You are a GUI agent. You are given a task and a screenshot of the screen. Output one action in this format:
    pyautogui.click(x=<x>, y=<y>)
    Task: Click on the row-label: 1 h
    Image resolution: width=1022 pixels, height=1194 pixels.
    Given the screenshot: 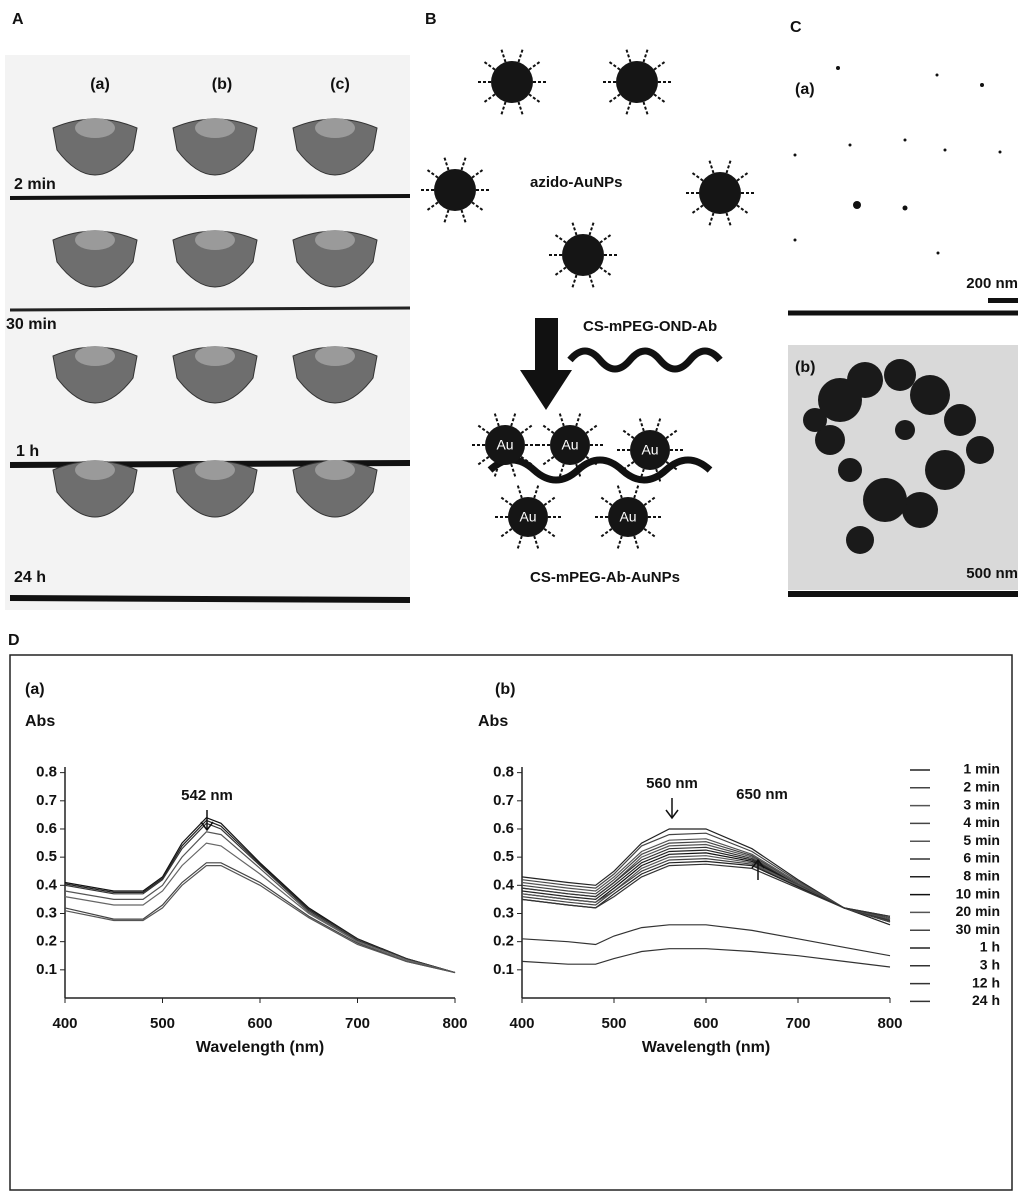 What is the action you would take?
    pyautogui.click(x=27, y=451)
    